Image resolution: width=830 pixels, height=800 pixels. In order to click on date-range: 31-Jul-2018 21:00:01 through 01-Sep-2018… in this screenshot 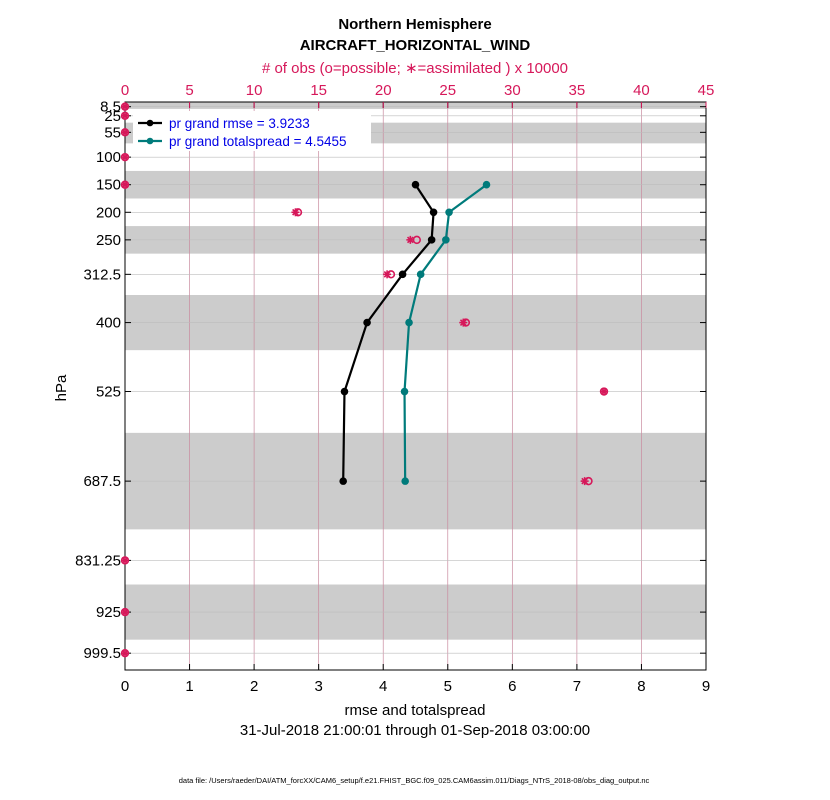, I will do `click(415, 730)`.